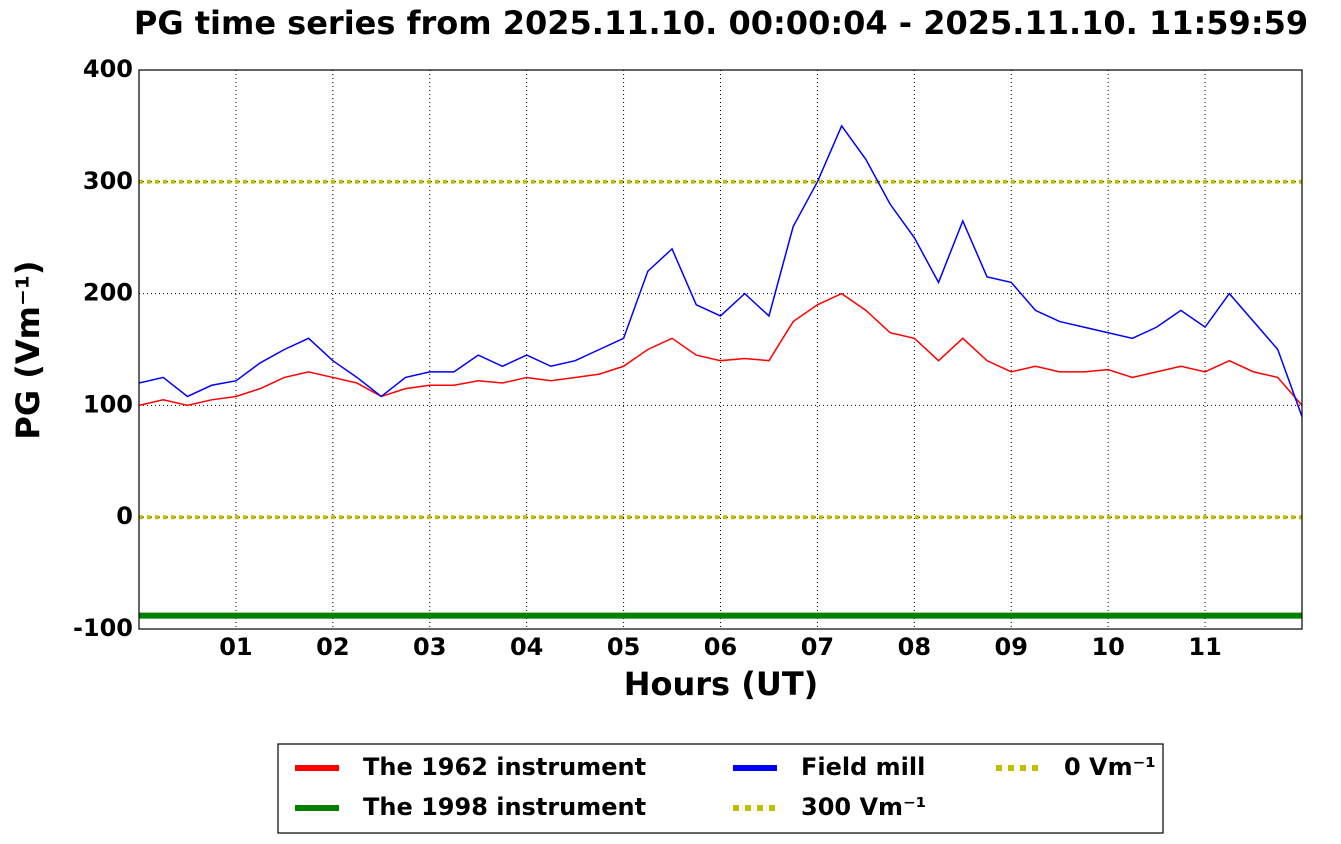  I want to click on x-tick-label: 08, so click(914, 647).